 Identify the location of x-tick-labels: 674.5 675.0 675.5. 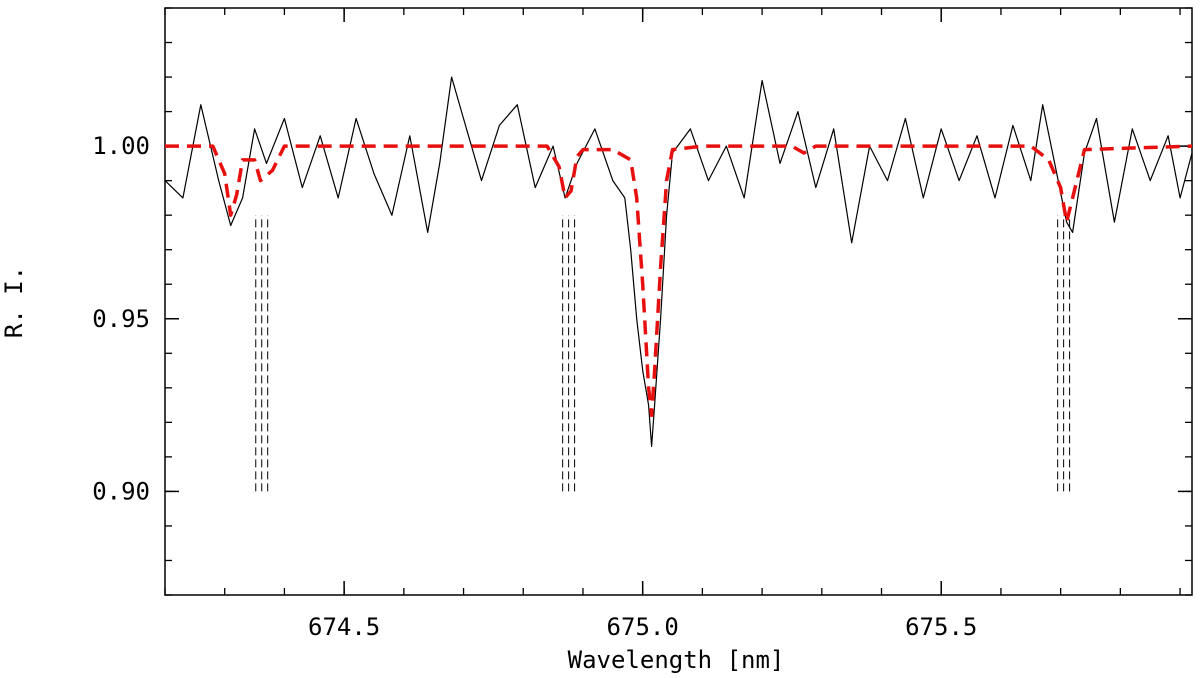
(642, 627).